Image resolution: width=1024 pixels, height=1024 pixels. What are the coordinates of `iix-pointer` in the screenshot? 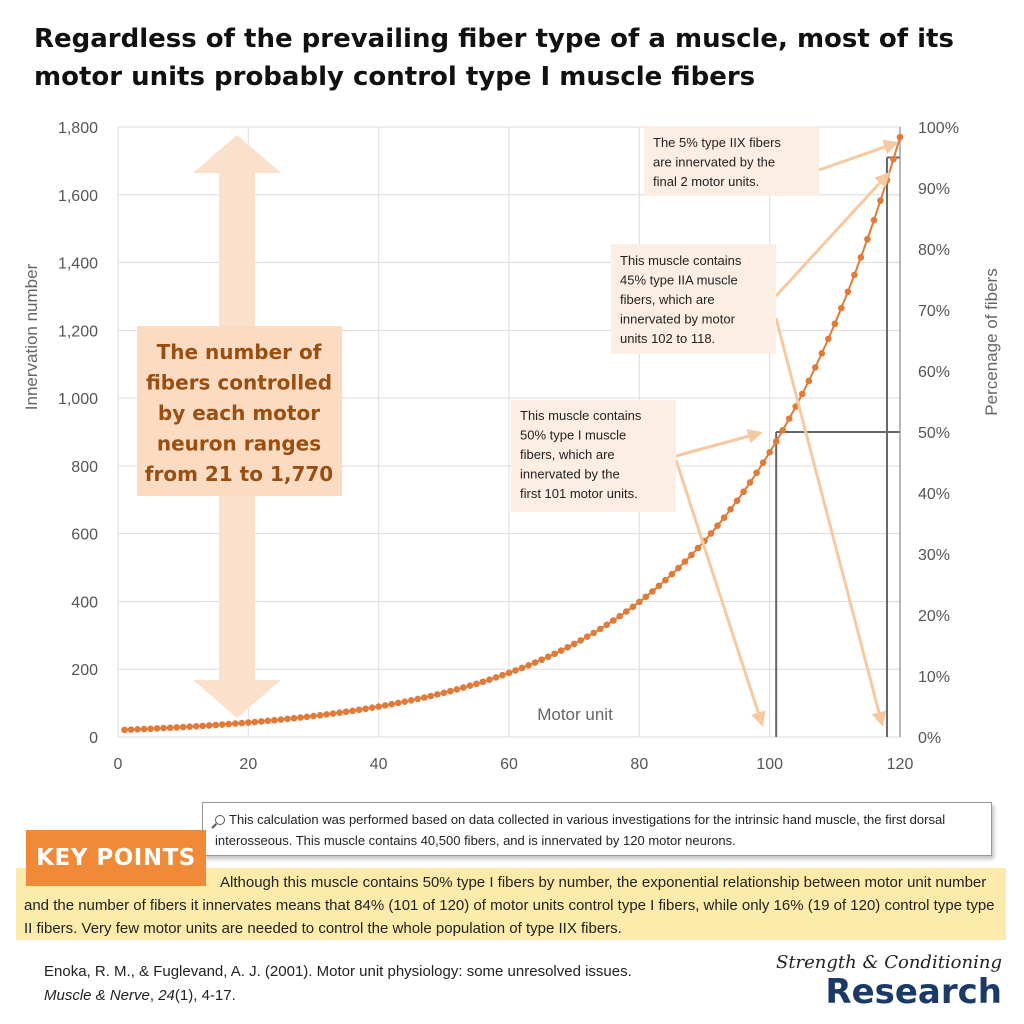 It's located at (858, 155).